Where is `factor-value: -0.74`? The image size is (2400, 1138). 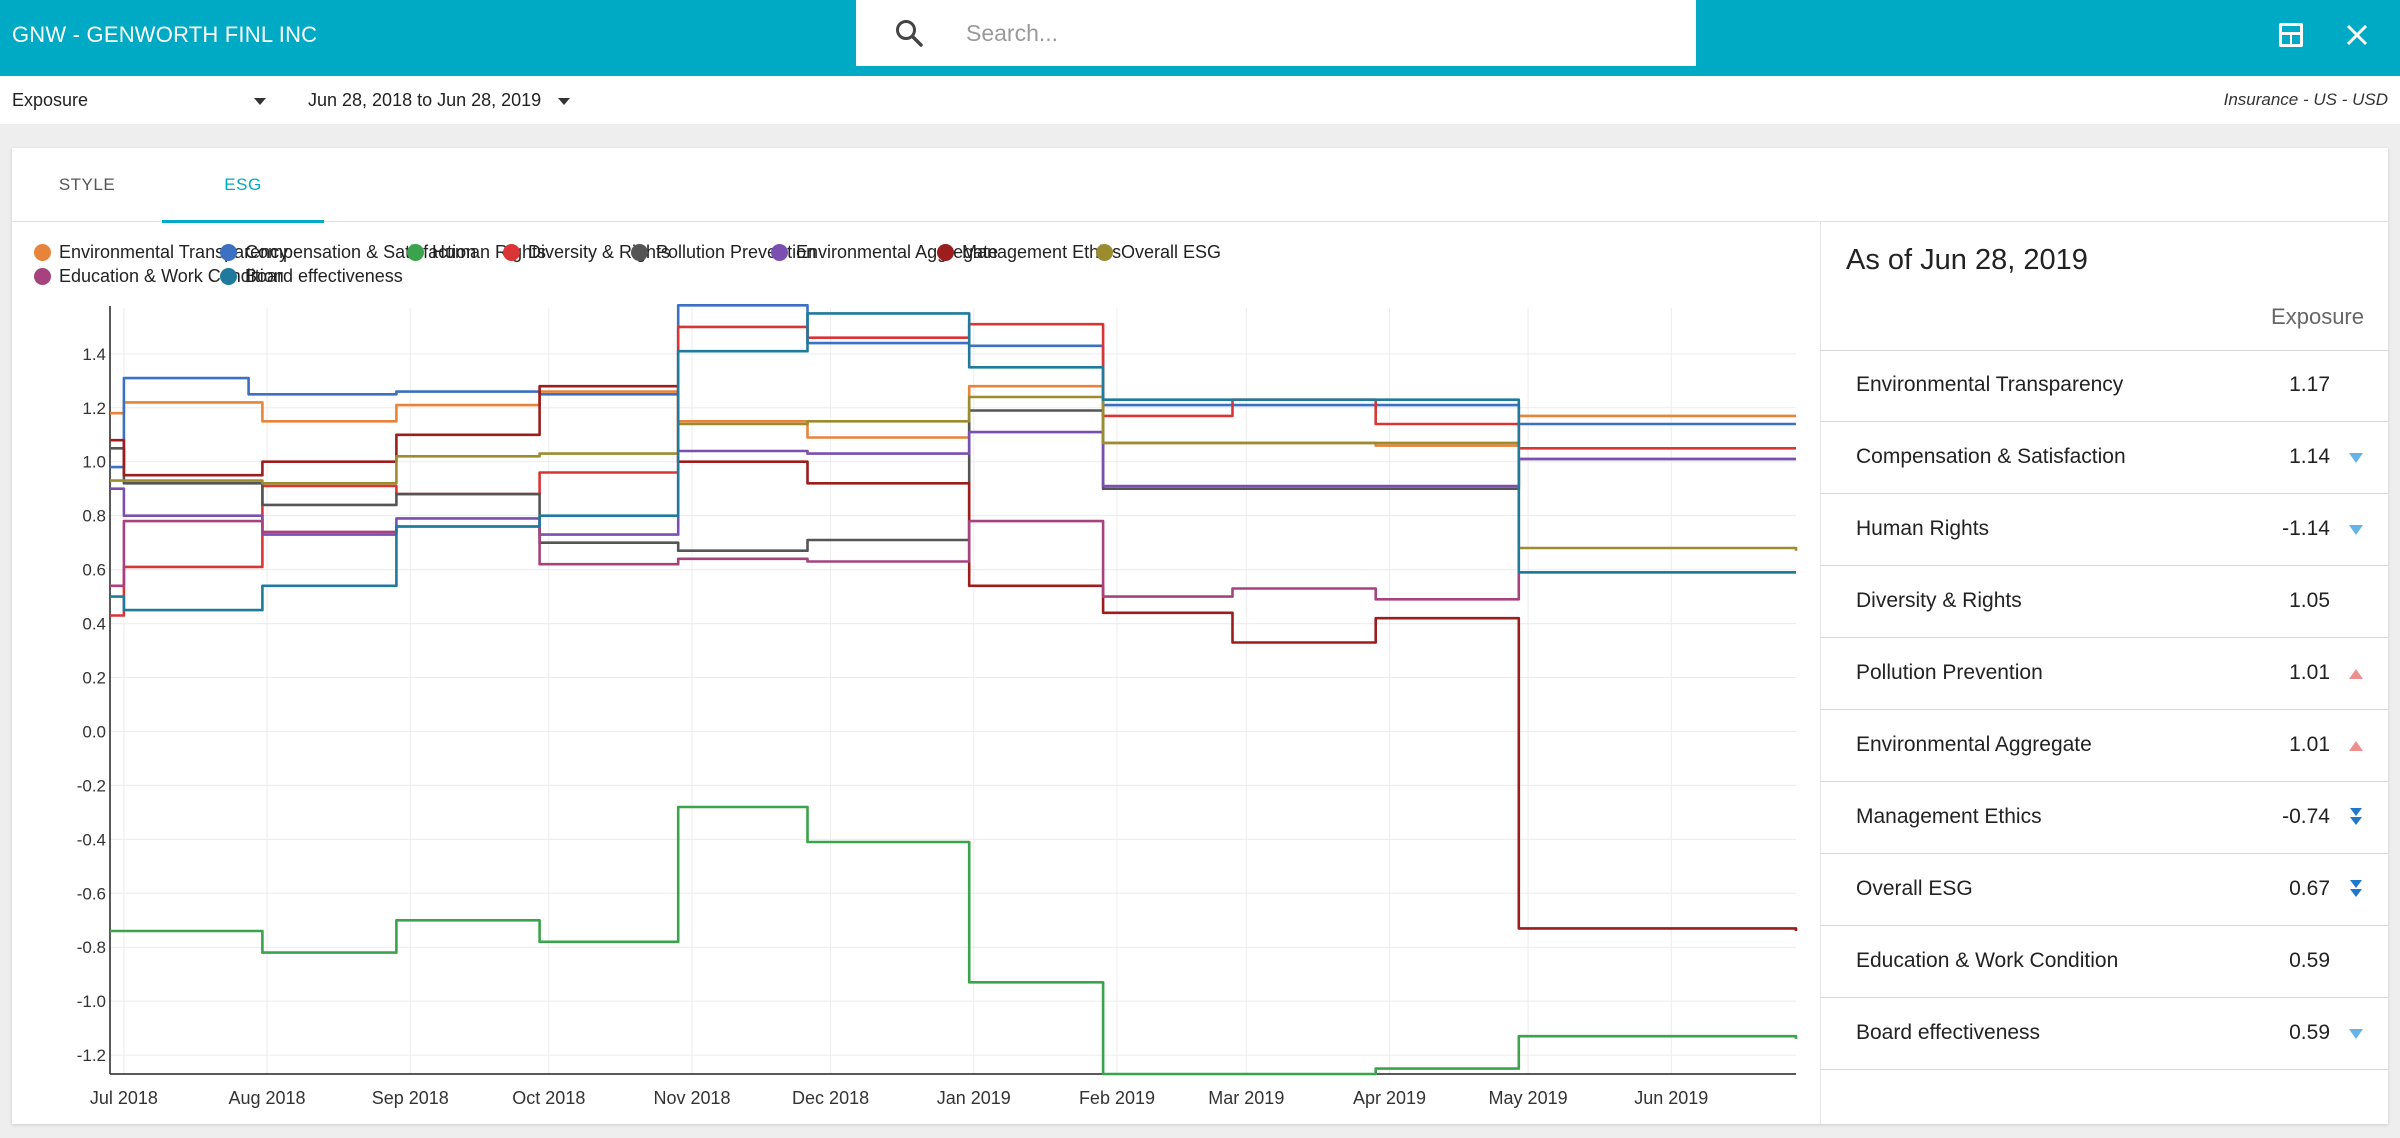 factor-value: -0.74 is located at coordinates (2306, 816).